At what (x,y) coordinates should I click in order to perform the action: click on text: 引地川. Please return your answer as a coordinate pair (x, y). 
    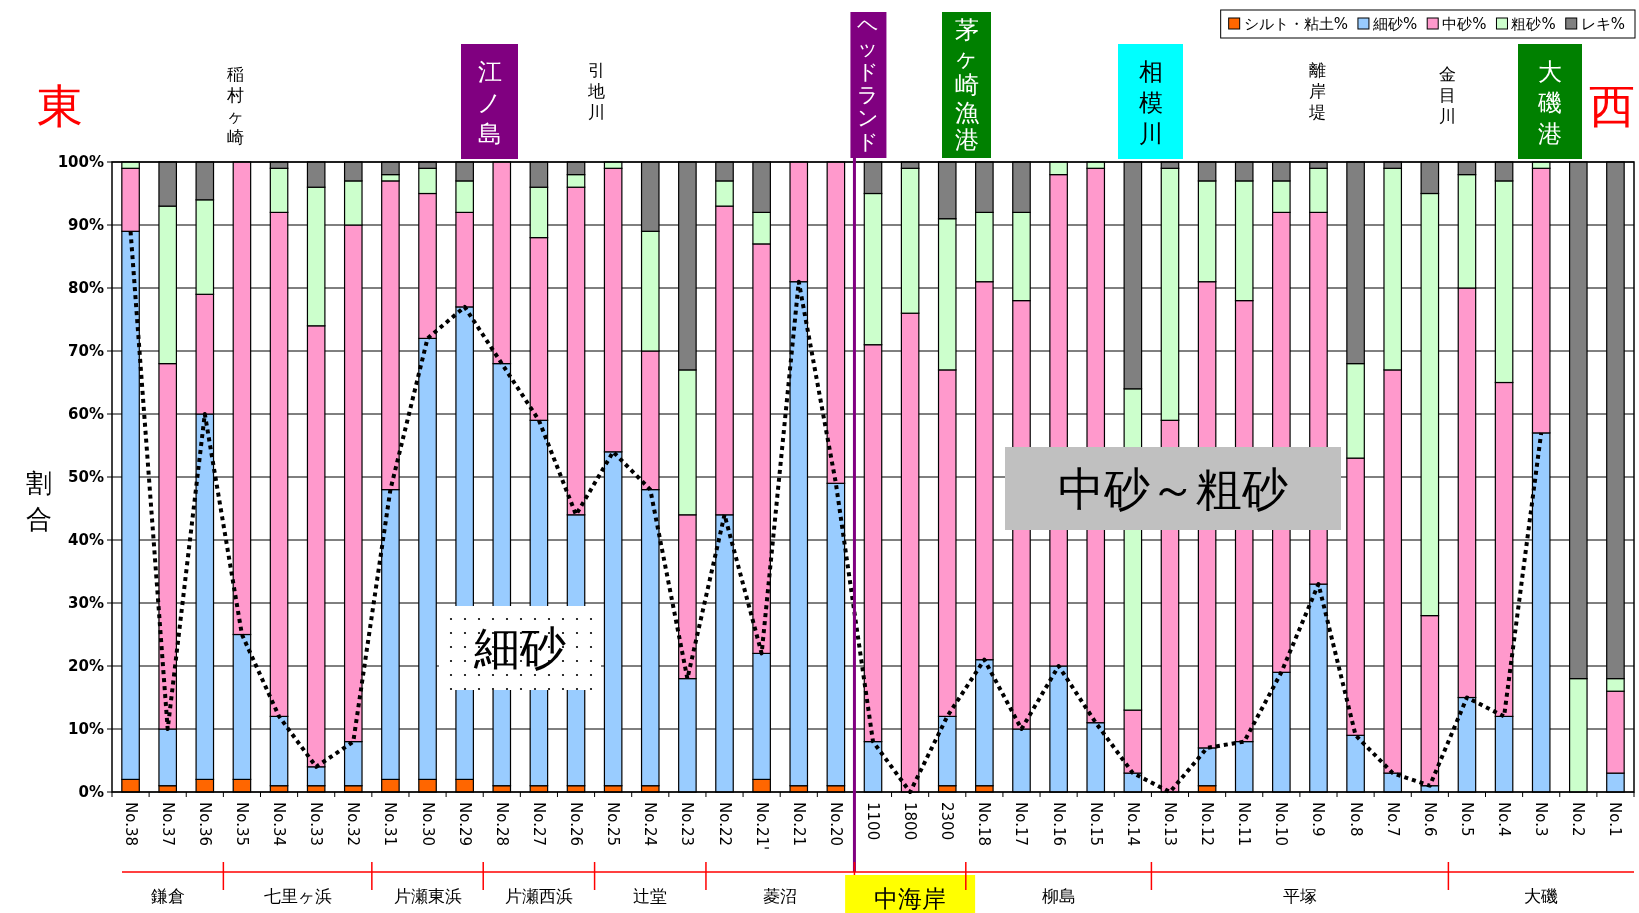
    Looking at the image, I should click on (595, 91).